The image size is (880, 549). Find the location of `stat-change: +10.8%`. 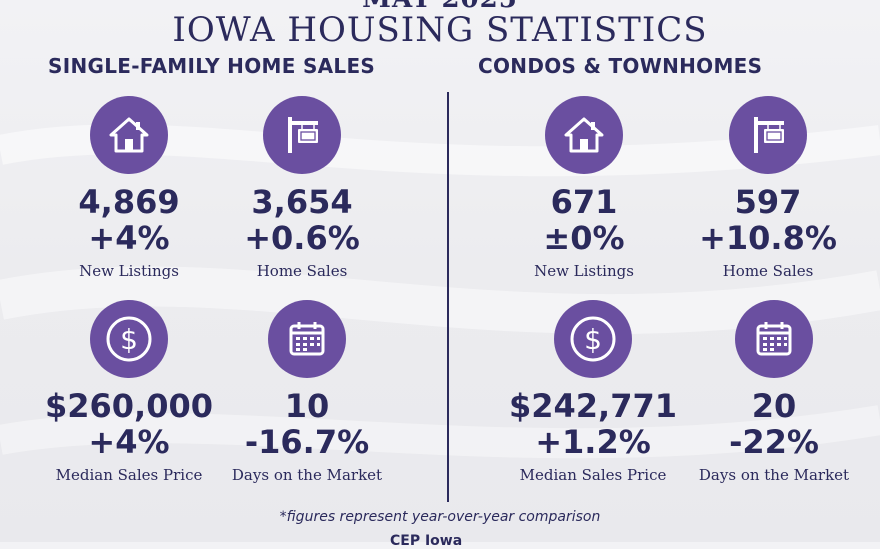

stat-change: +10.8% is located at coordinates (768, 238).